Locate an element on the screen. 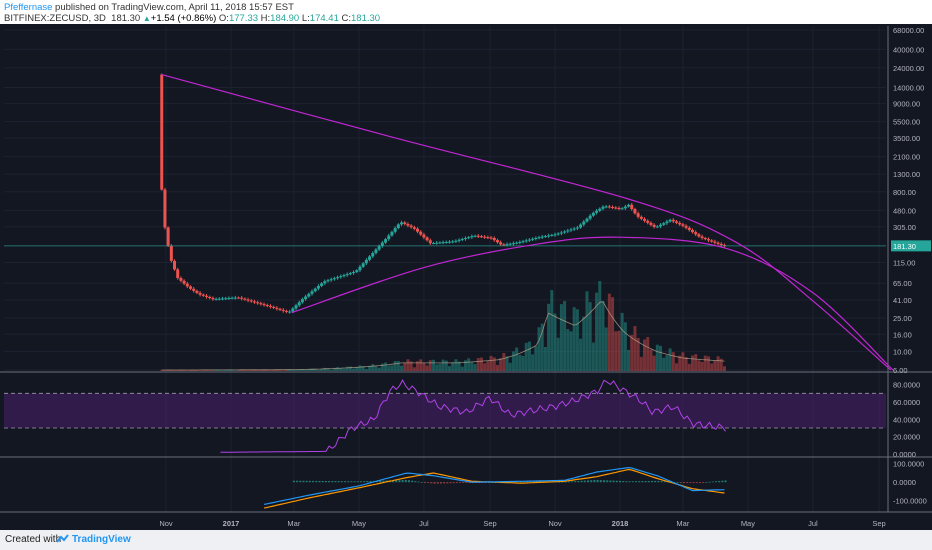 The height and width of the screenshot is (550, 932). rsi-band is located at coordinates (445, 410).